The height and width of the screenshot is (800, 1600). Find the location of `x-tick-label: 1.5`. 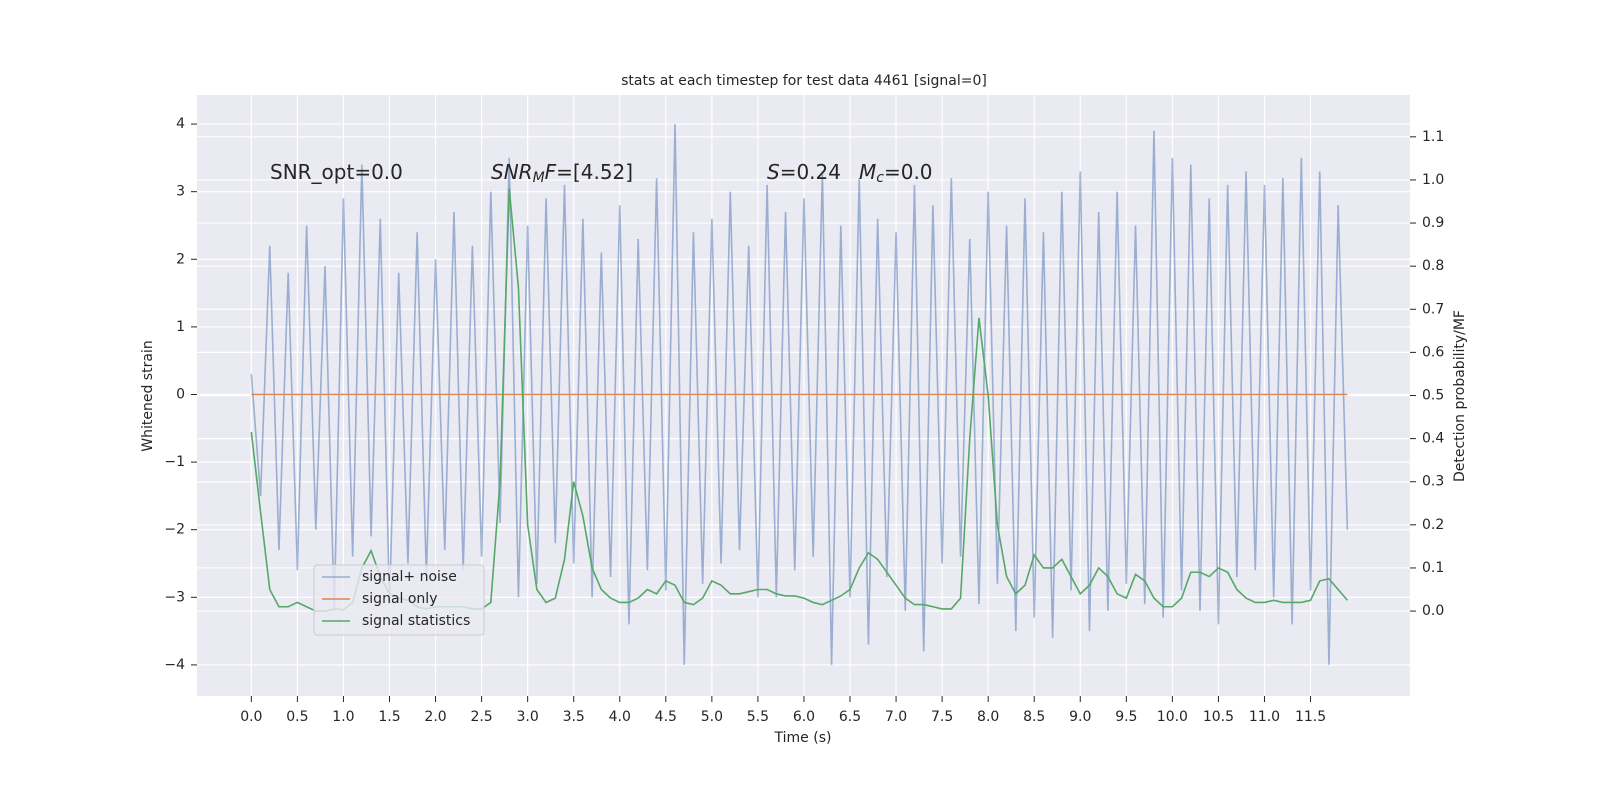

x-tick-label: 1.5 is located at coordinates (389, 717).